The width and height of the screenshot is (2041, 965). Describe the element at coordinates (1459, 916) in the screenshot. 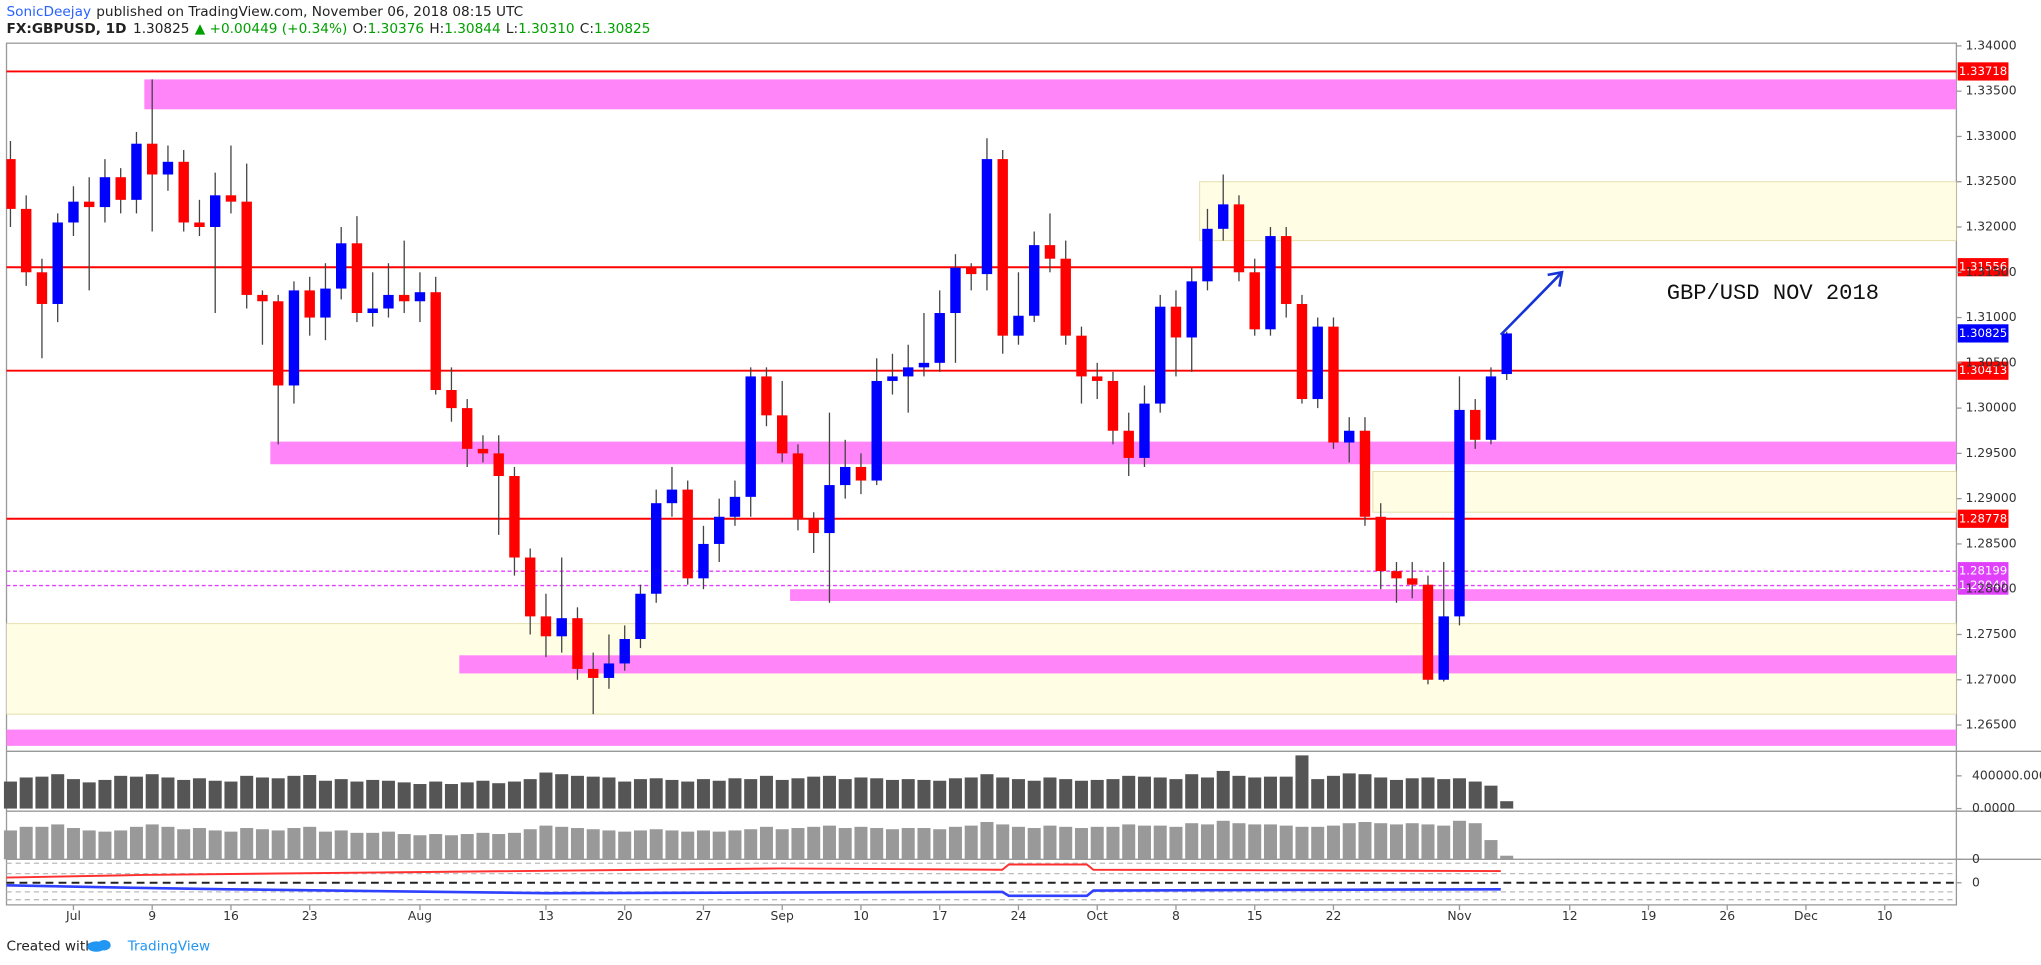

I see `x-tick-label: Nov` at that location.